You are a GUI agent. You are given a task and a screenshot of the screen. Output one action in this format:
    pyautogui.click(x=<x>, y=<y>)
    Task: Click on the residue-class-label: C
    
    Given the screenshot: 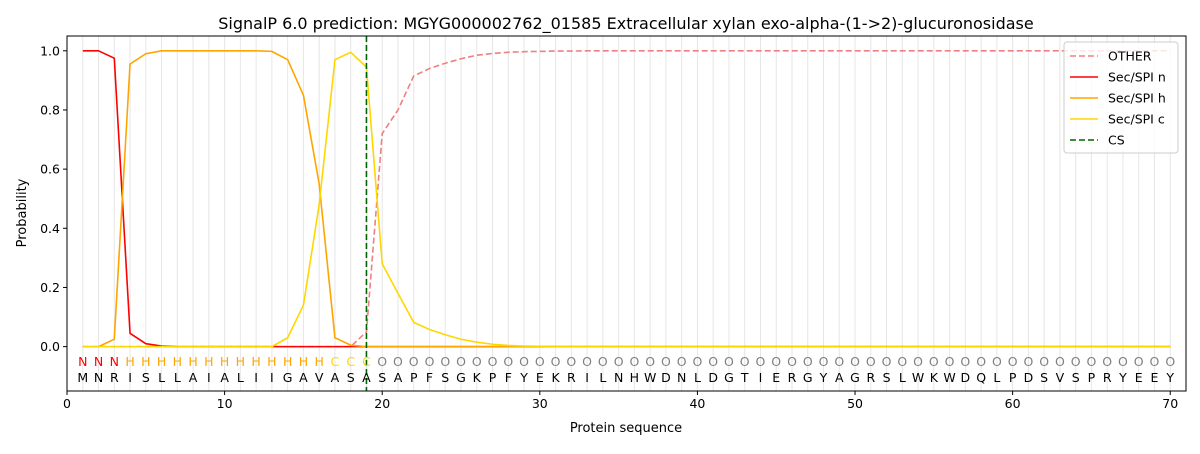 What is the action you would take?
    pyautogui.click(x=366, y=361)
    